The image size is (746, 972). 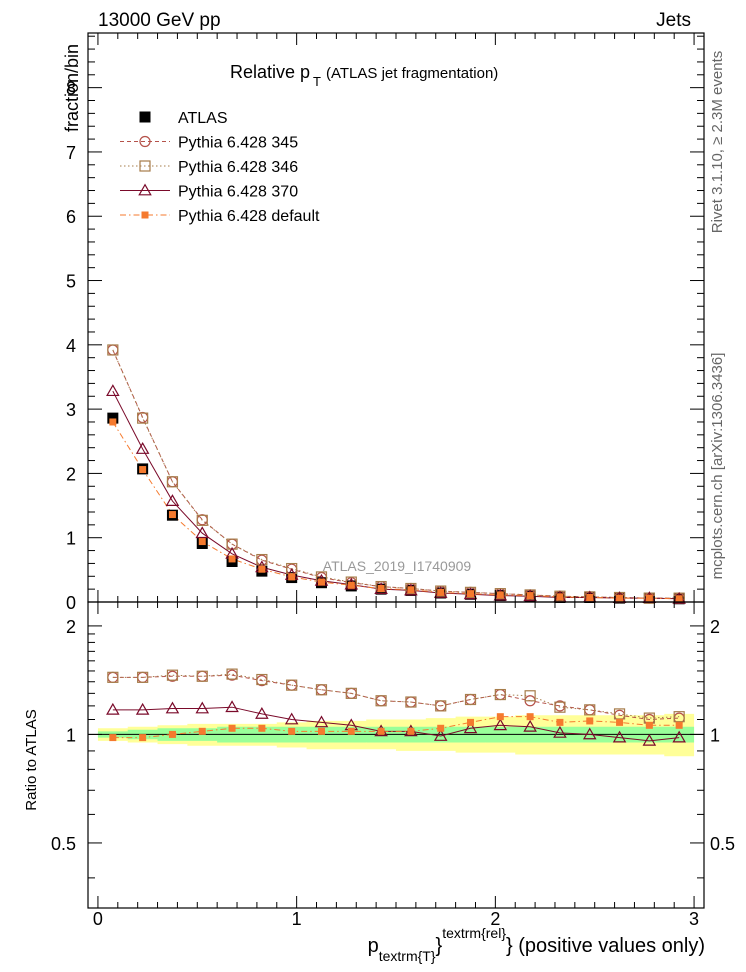 What do you see at coordinates (270, 72) in the screenshot?
I see `chart-title-main: Relative p` at bounding box center [270, 72].